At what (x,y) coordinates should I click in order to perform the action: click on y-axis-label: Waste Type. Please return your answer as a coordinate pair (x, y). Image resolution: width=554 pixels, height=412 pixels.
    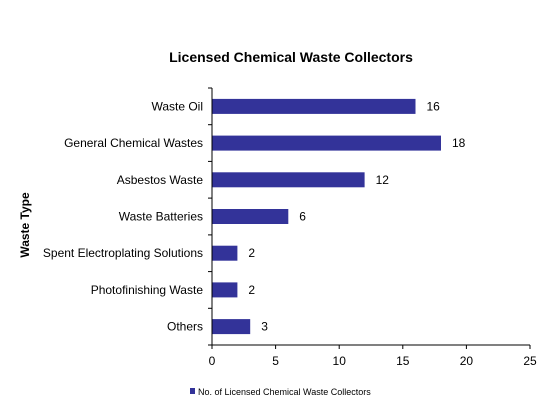
    Looking at the image, I should click on (25, 225).